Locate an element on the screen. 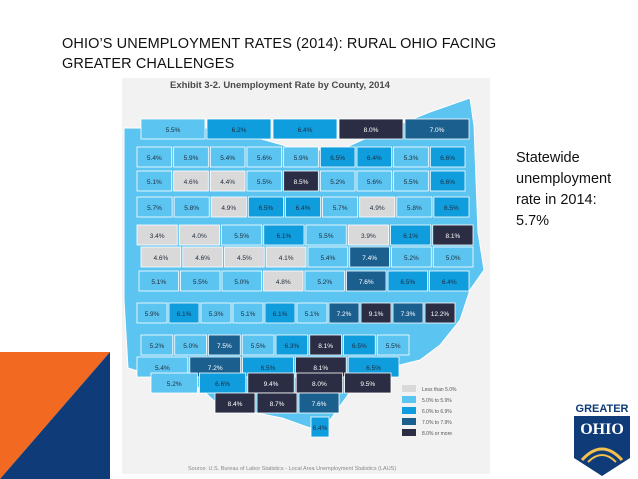  greater-ohio-logo: GREATER OHIO is located at coordinates (602, 439).